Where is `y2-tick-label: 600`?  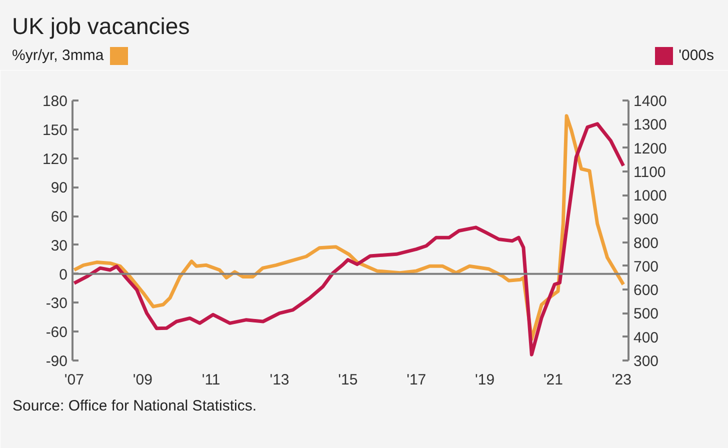 y2-tick-label: 600 is located at coordinates (646, 291).